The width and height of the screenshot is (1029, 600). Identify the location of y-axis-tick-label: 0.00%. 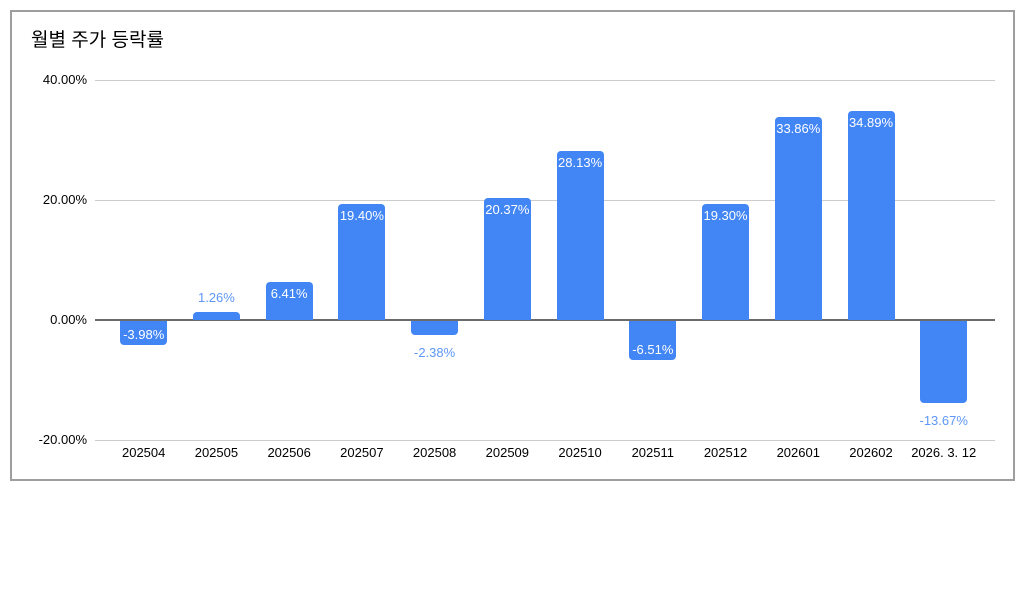
(68, 319).